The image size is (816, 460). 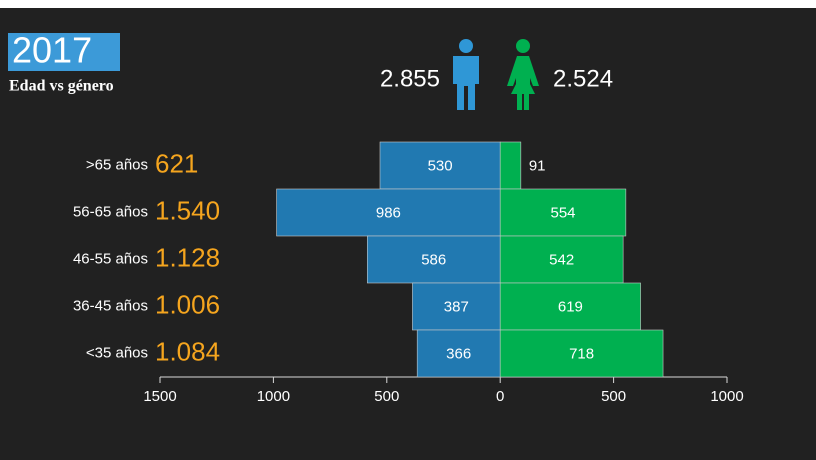 I want to click on value-label: 554, so click(x=563, y=212).